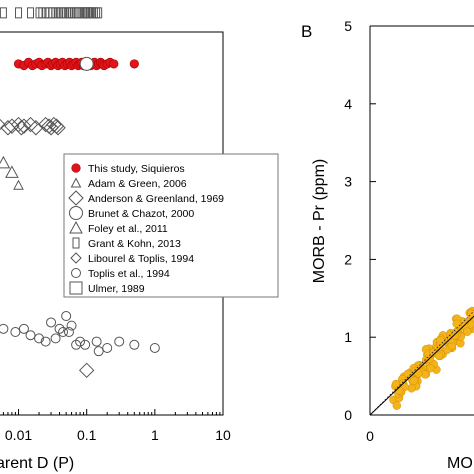 The height and width of the screenshot is (474, 474). I want to click on panel-b-fit-line, so click(421, 365).